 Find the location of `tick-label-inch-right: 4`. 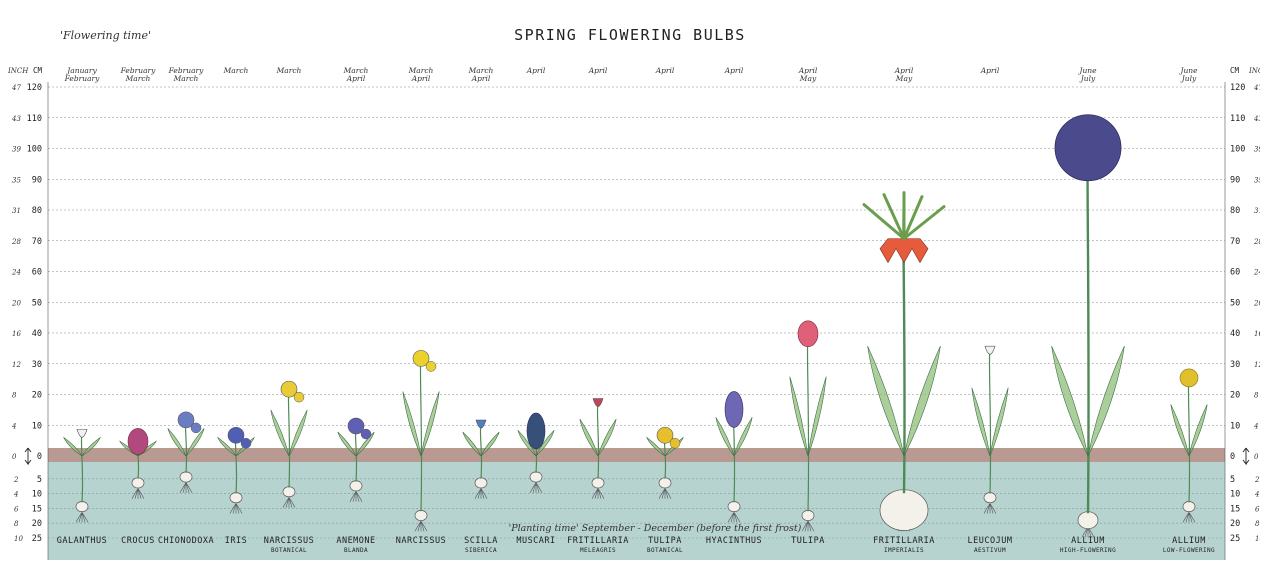

tick-label-inch-right: 4 is located at coordinates (1255, 426).